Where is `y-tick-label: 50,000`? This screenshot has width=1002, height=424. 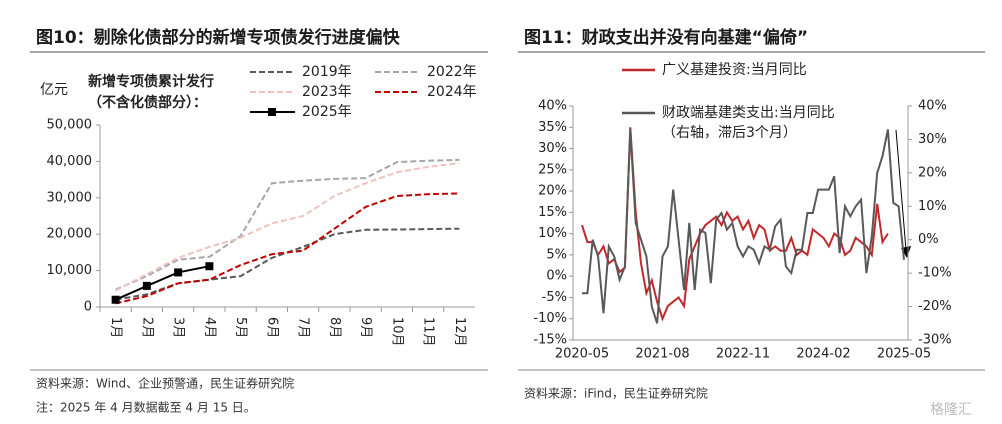
y-tick-label: 50,000 is located at coordinates (70, 125).